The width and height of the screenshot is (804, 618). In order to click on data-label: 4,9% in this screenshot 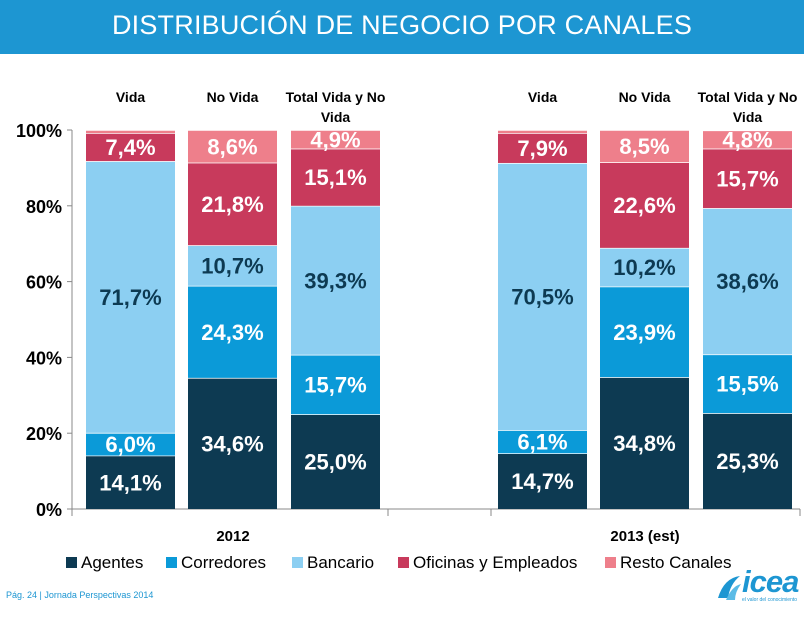, I will do `click(335, 139)`.